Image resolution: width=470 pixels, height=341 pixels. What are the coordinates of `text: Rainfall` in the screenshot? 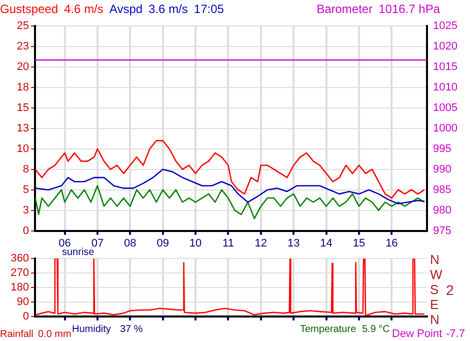 It's located at (17, 334).